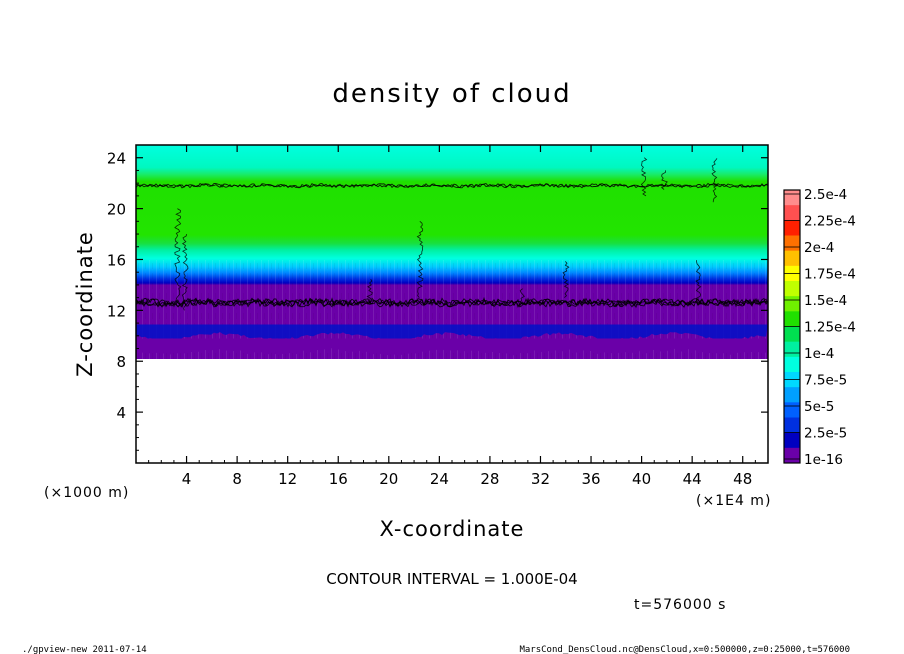 This screenshot has height=654, width=904. What do you see at coordinates (116, 311) in the screenshot?
I see `y-tick-label: 12` at bounding box center [116, 311].